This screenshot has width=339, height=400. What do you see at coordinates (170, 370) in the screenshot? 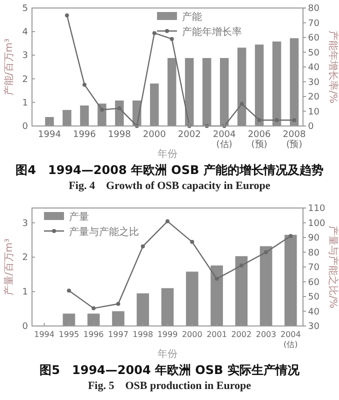
I see `text: 图5 1994—2004 年欧洲 OSB 实际生产情况` at bounding box center [170, 370].